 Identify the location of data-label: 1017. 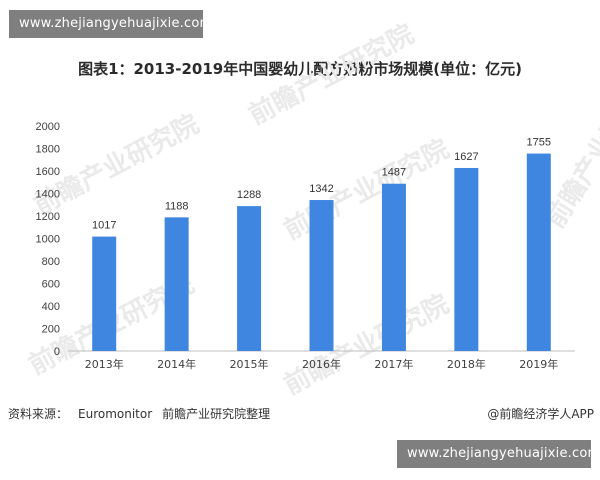
(104, 226).